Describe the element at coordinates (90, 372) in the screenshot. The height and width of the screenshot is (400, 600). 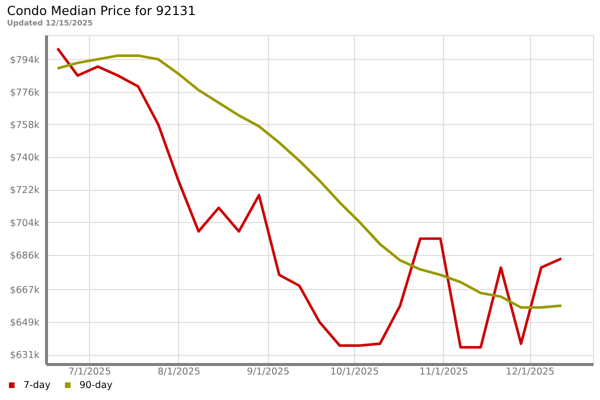
I see `x-tick-label: 7/1/2025` at that location.